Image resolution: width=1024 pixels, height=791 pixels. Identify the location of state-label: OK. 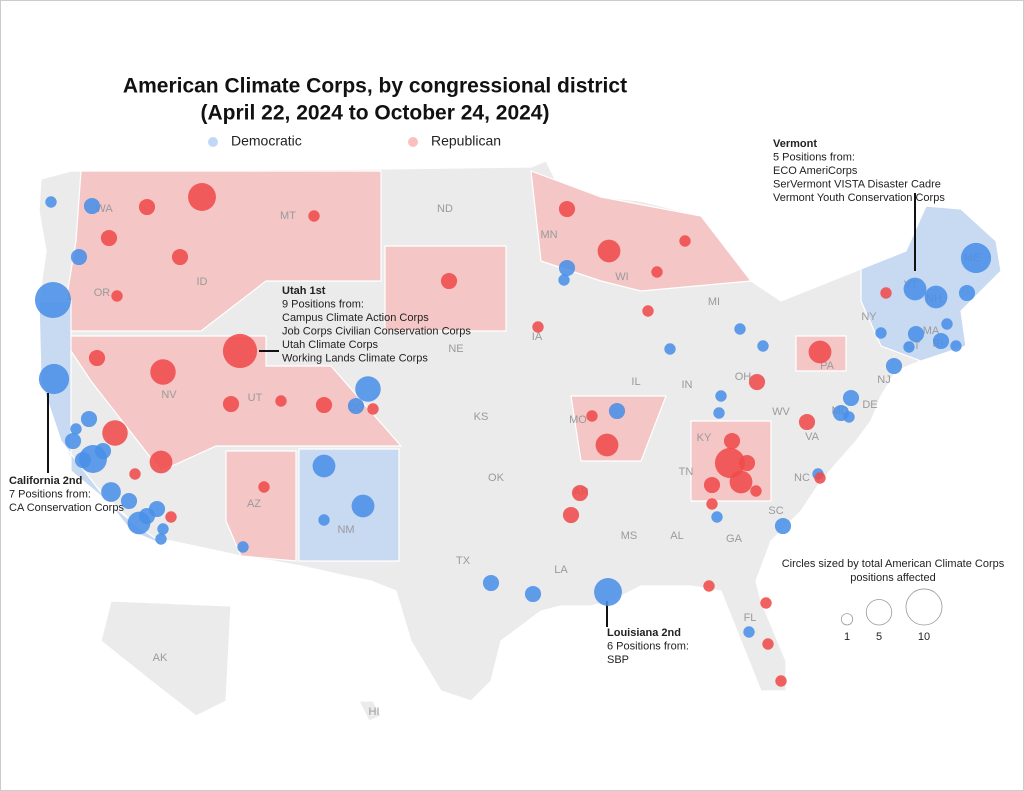
(496, 478).